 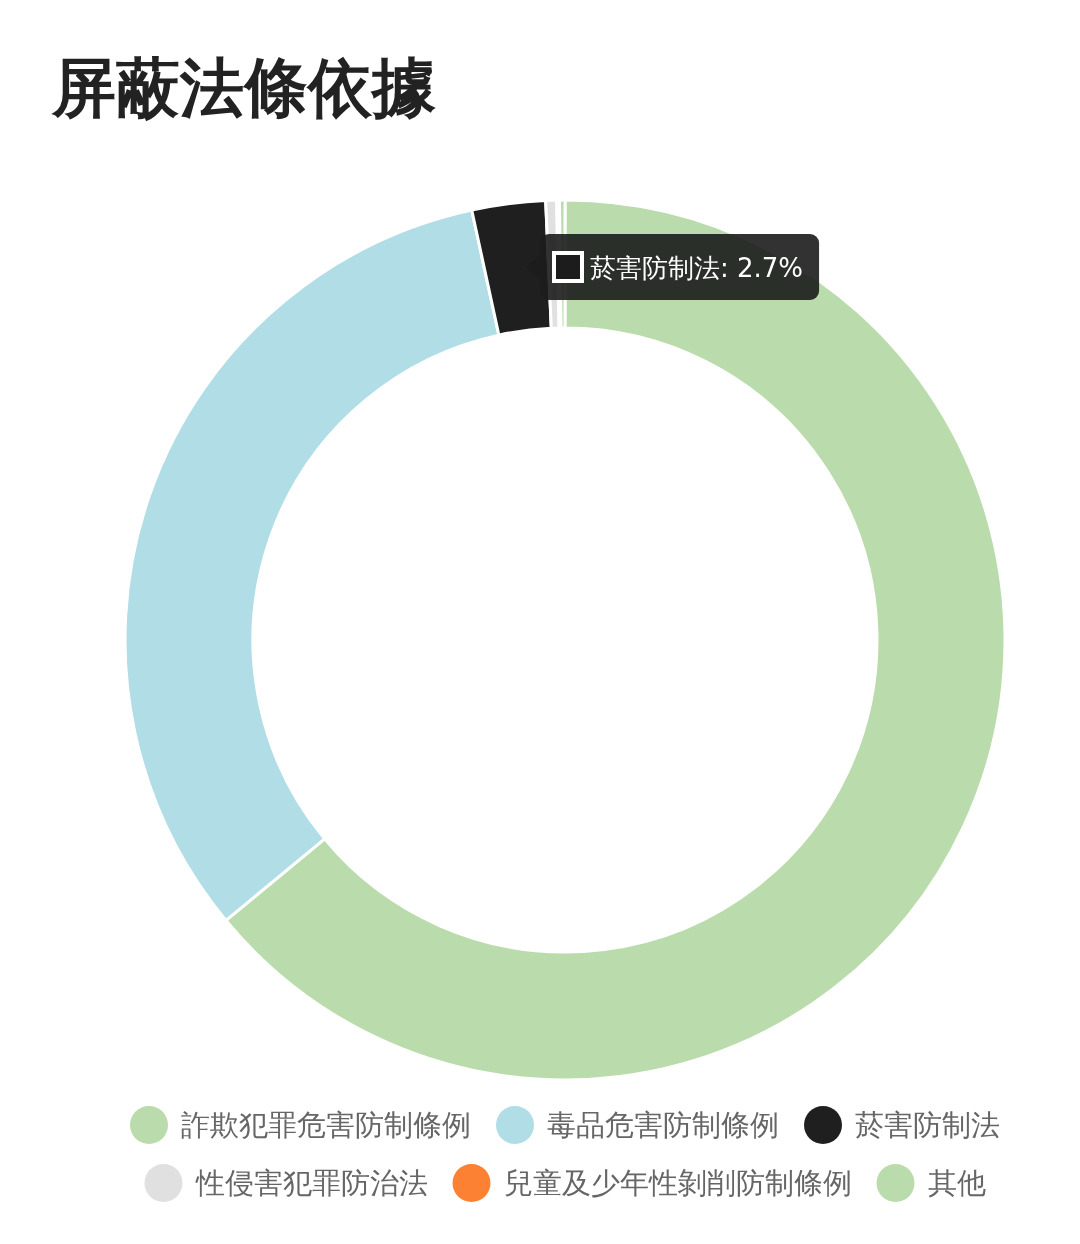 What do you see at coordinates (244, 88) in the screenshot?
I see `title: 屏蔽法條依據` at bounding box center [244, 88].